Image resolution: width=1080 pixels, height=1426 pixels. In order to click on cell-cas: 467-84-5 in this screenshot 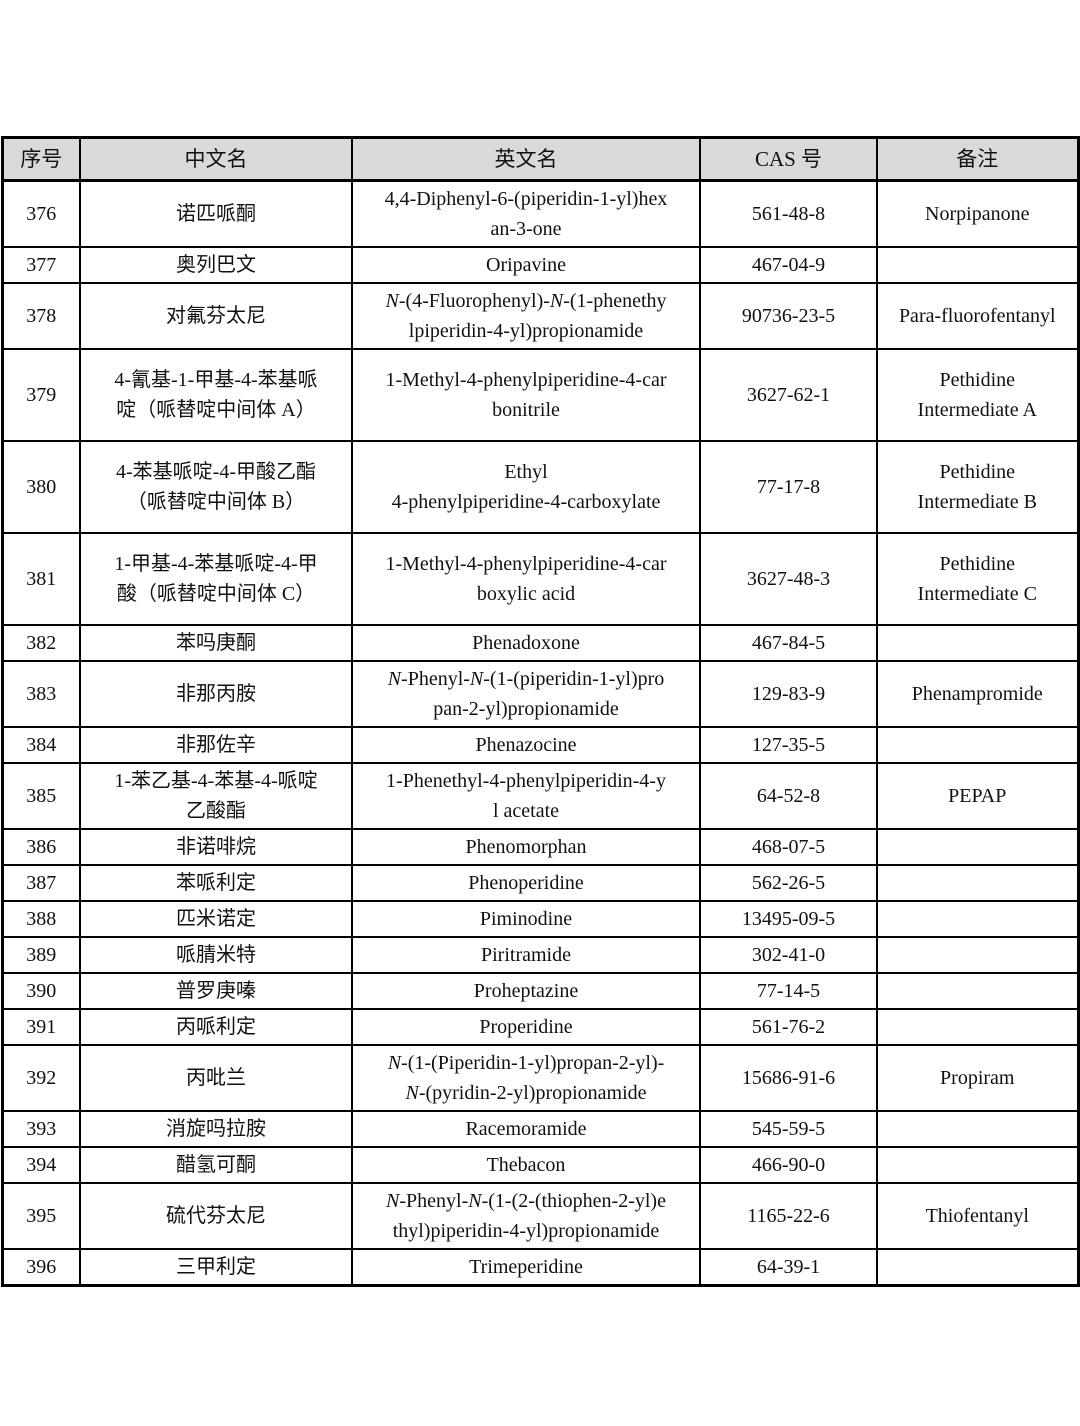, I will do `click(788, 643)`.